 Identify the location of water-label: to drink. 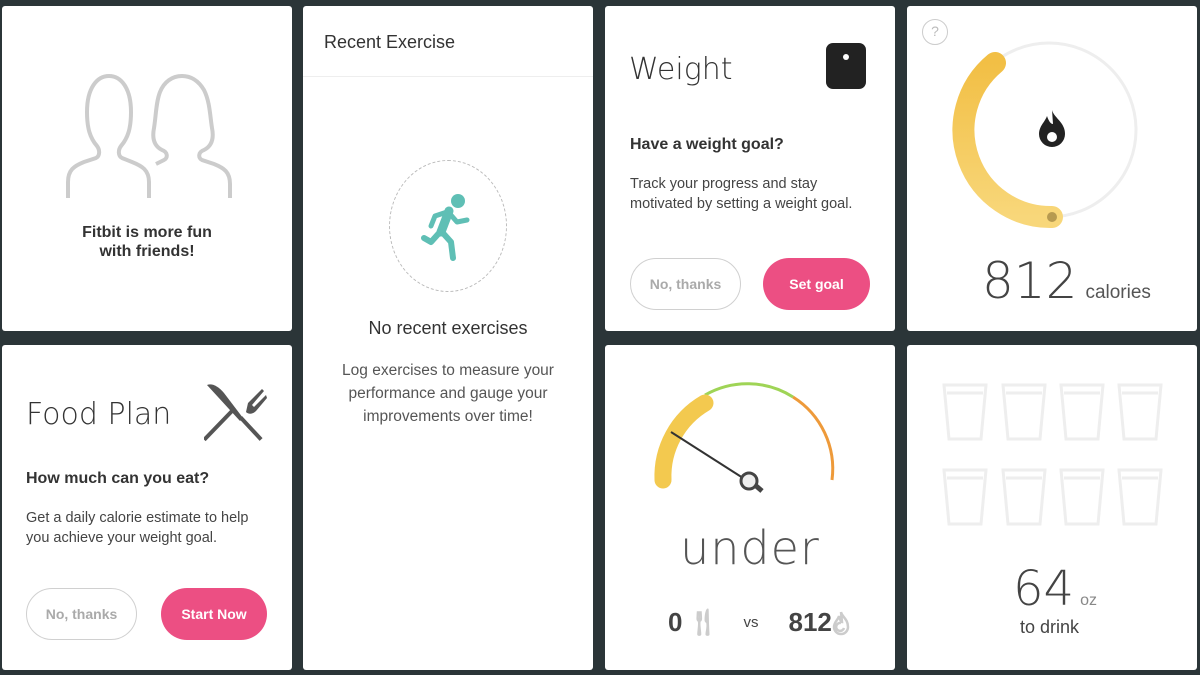
(1050, 627).